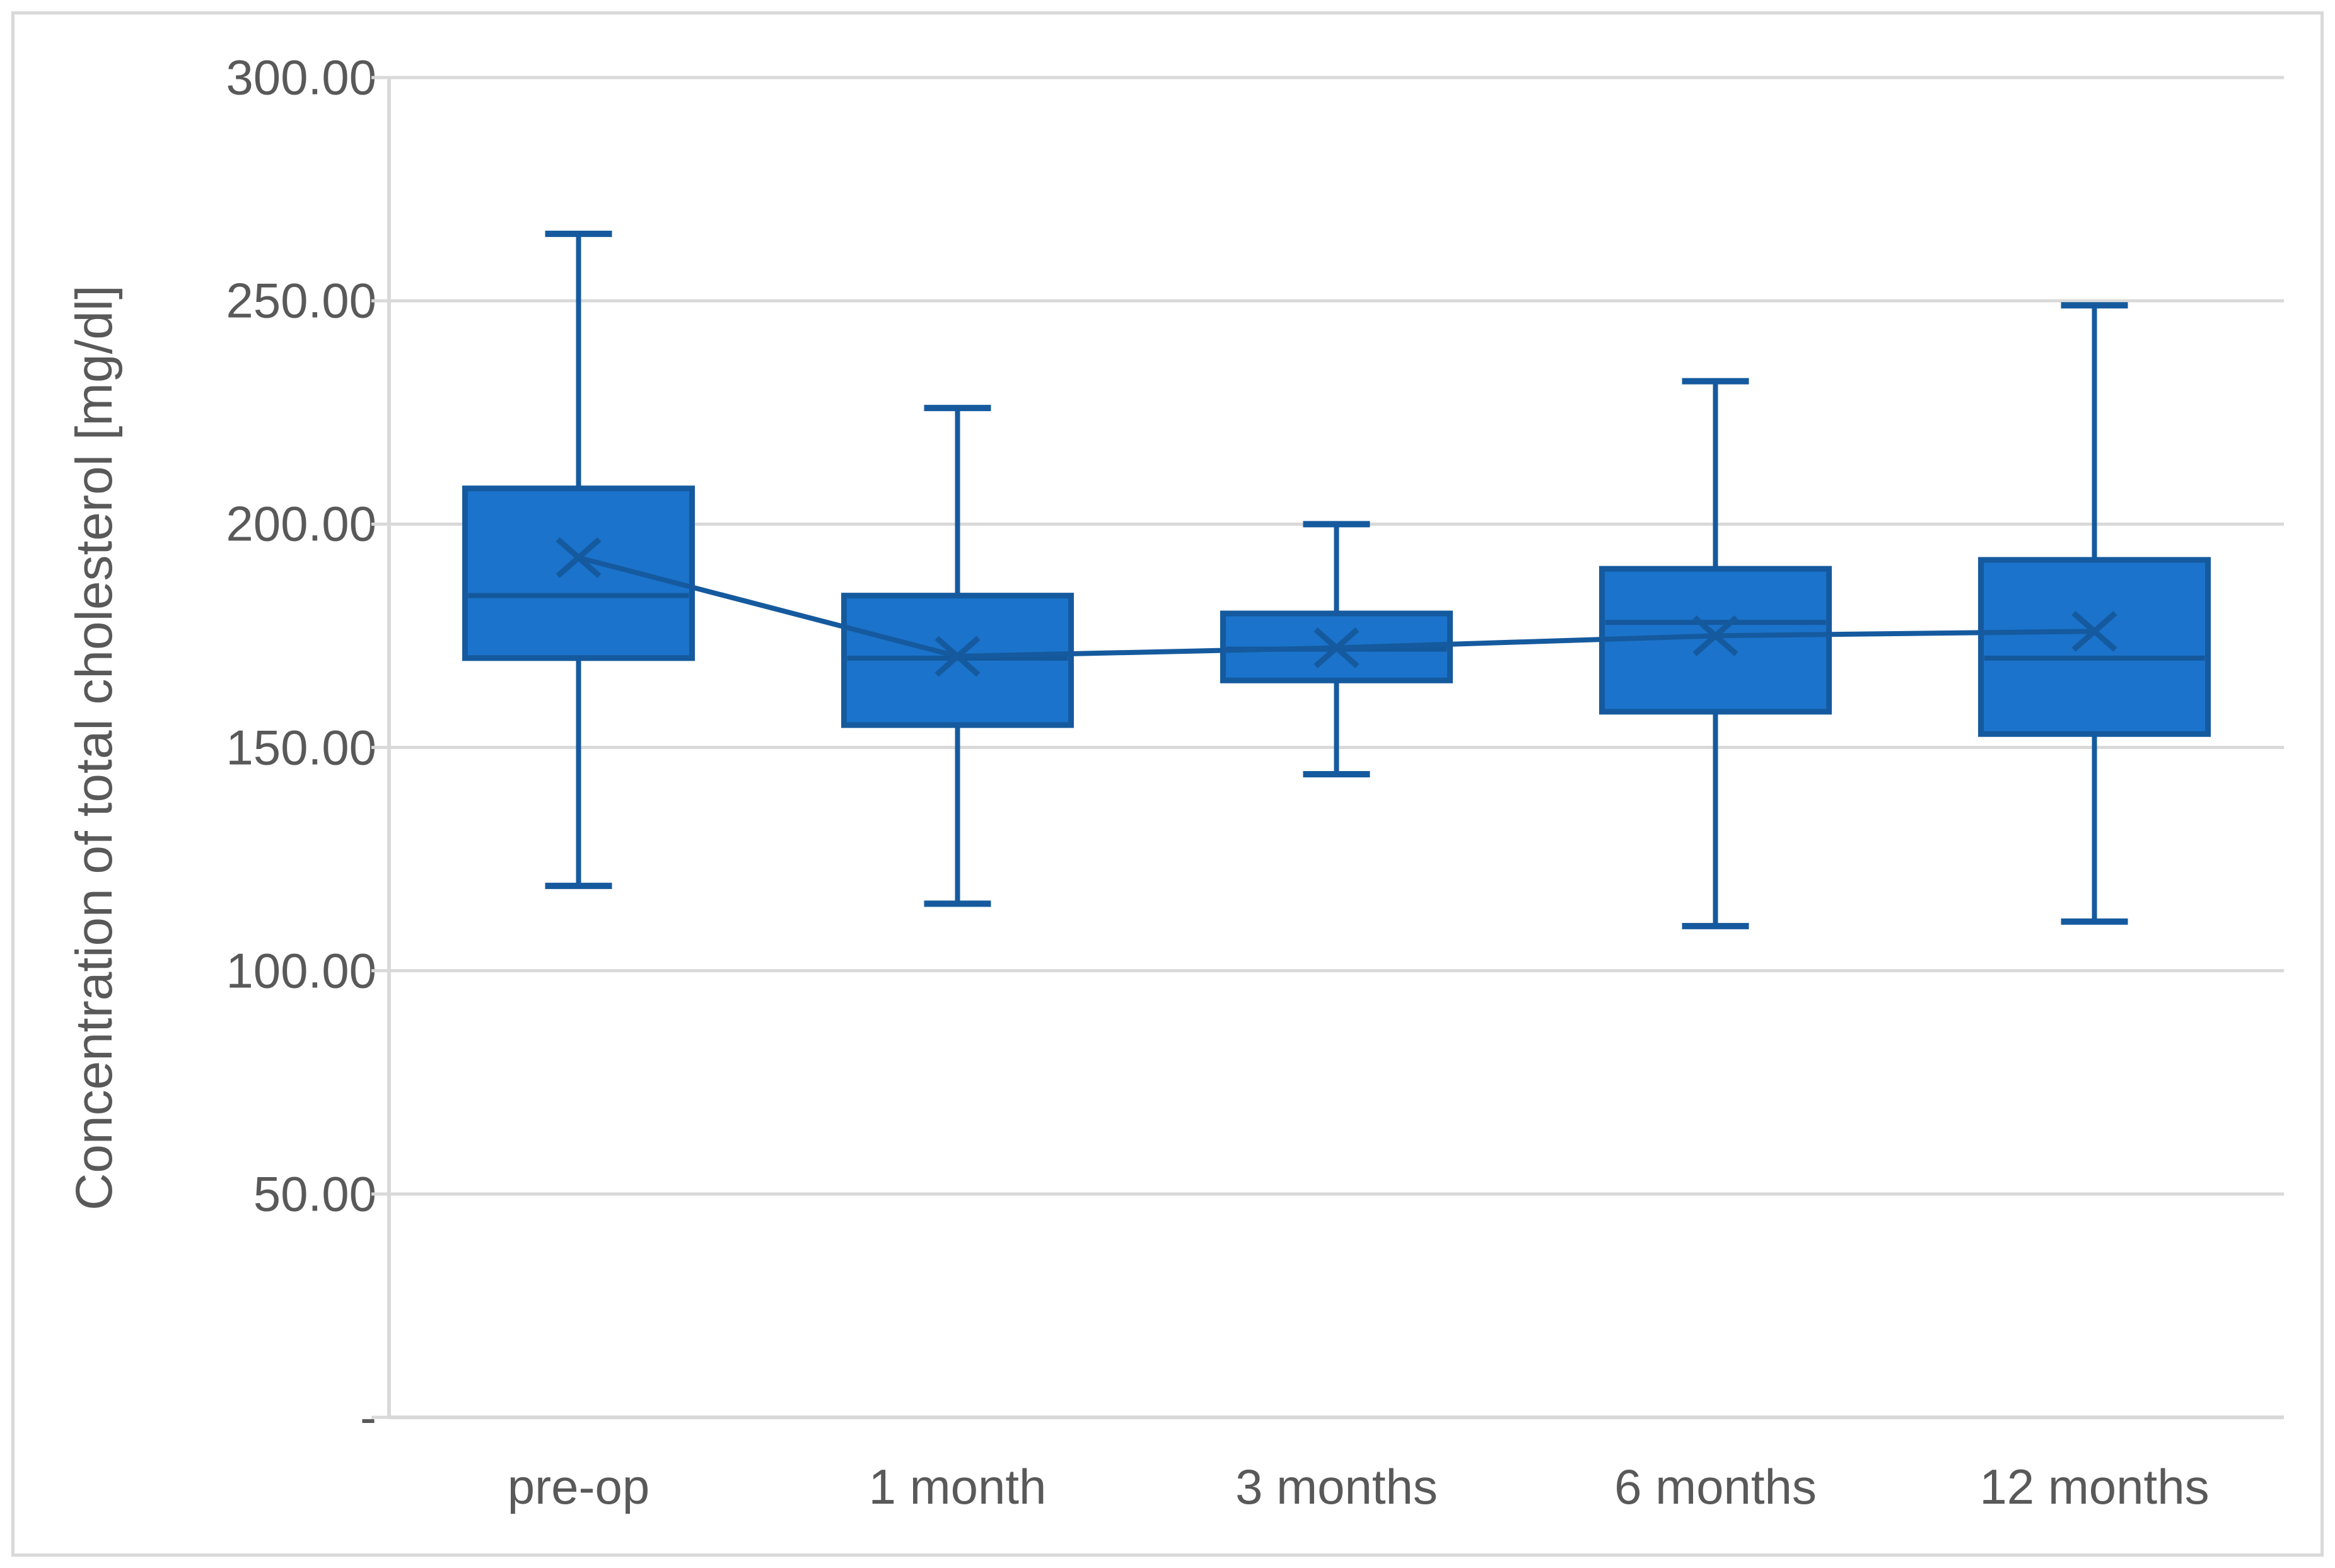 The width and height of the screenshot is (2335, 1568). I want to click on x-category-label: 6 months, so click(1715, 1486).